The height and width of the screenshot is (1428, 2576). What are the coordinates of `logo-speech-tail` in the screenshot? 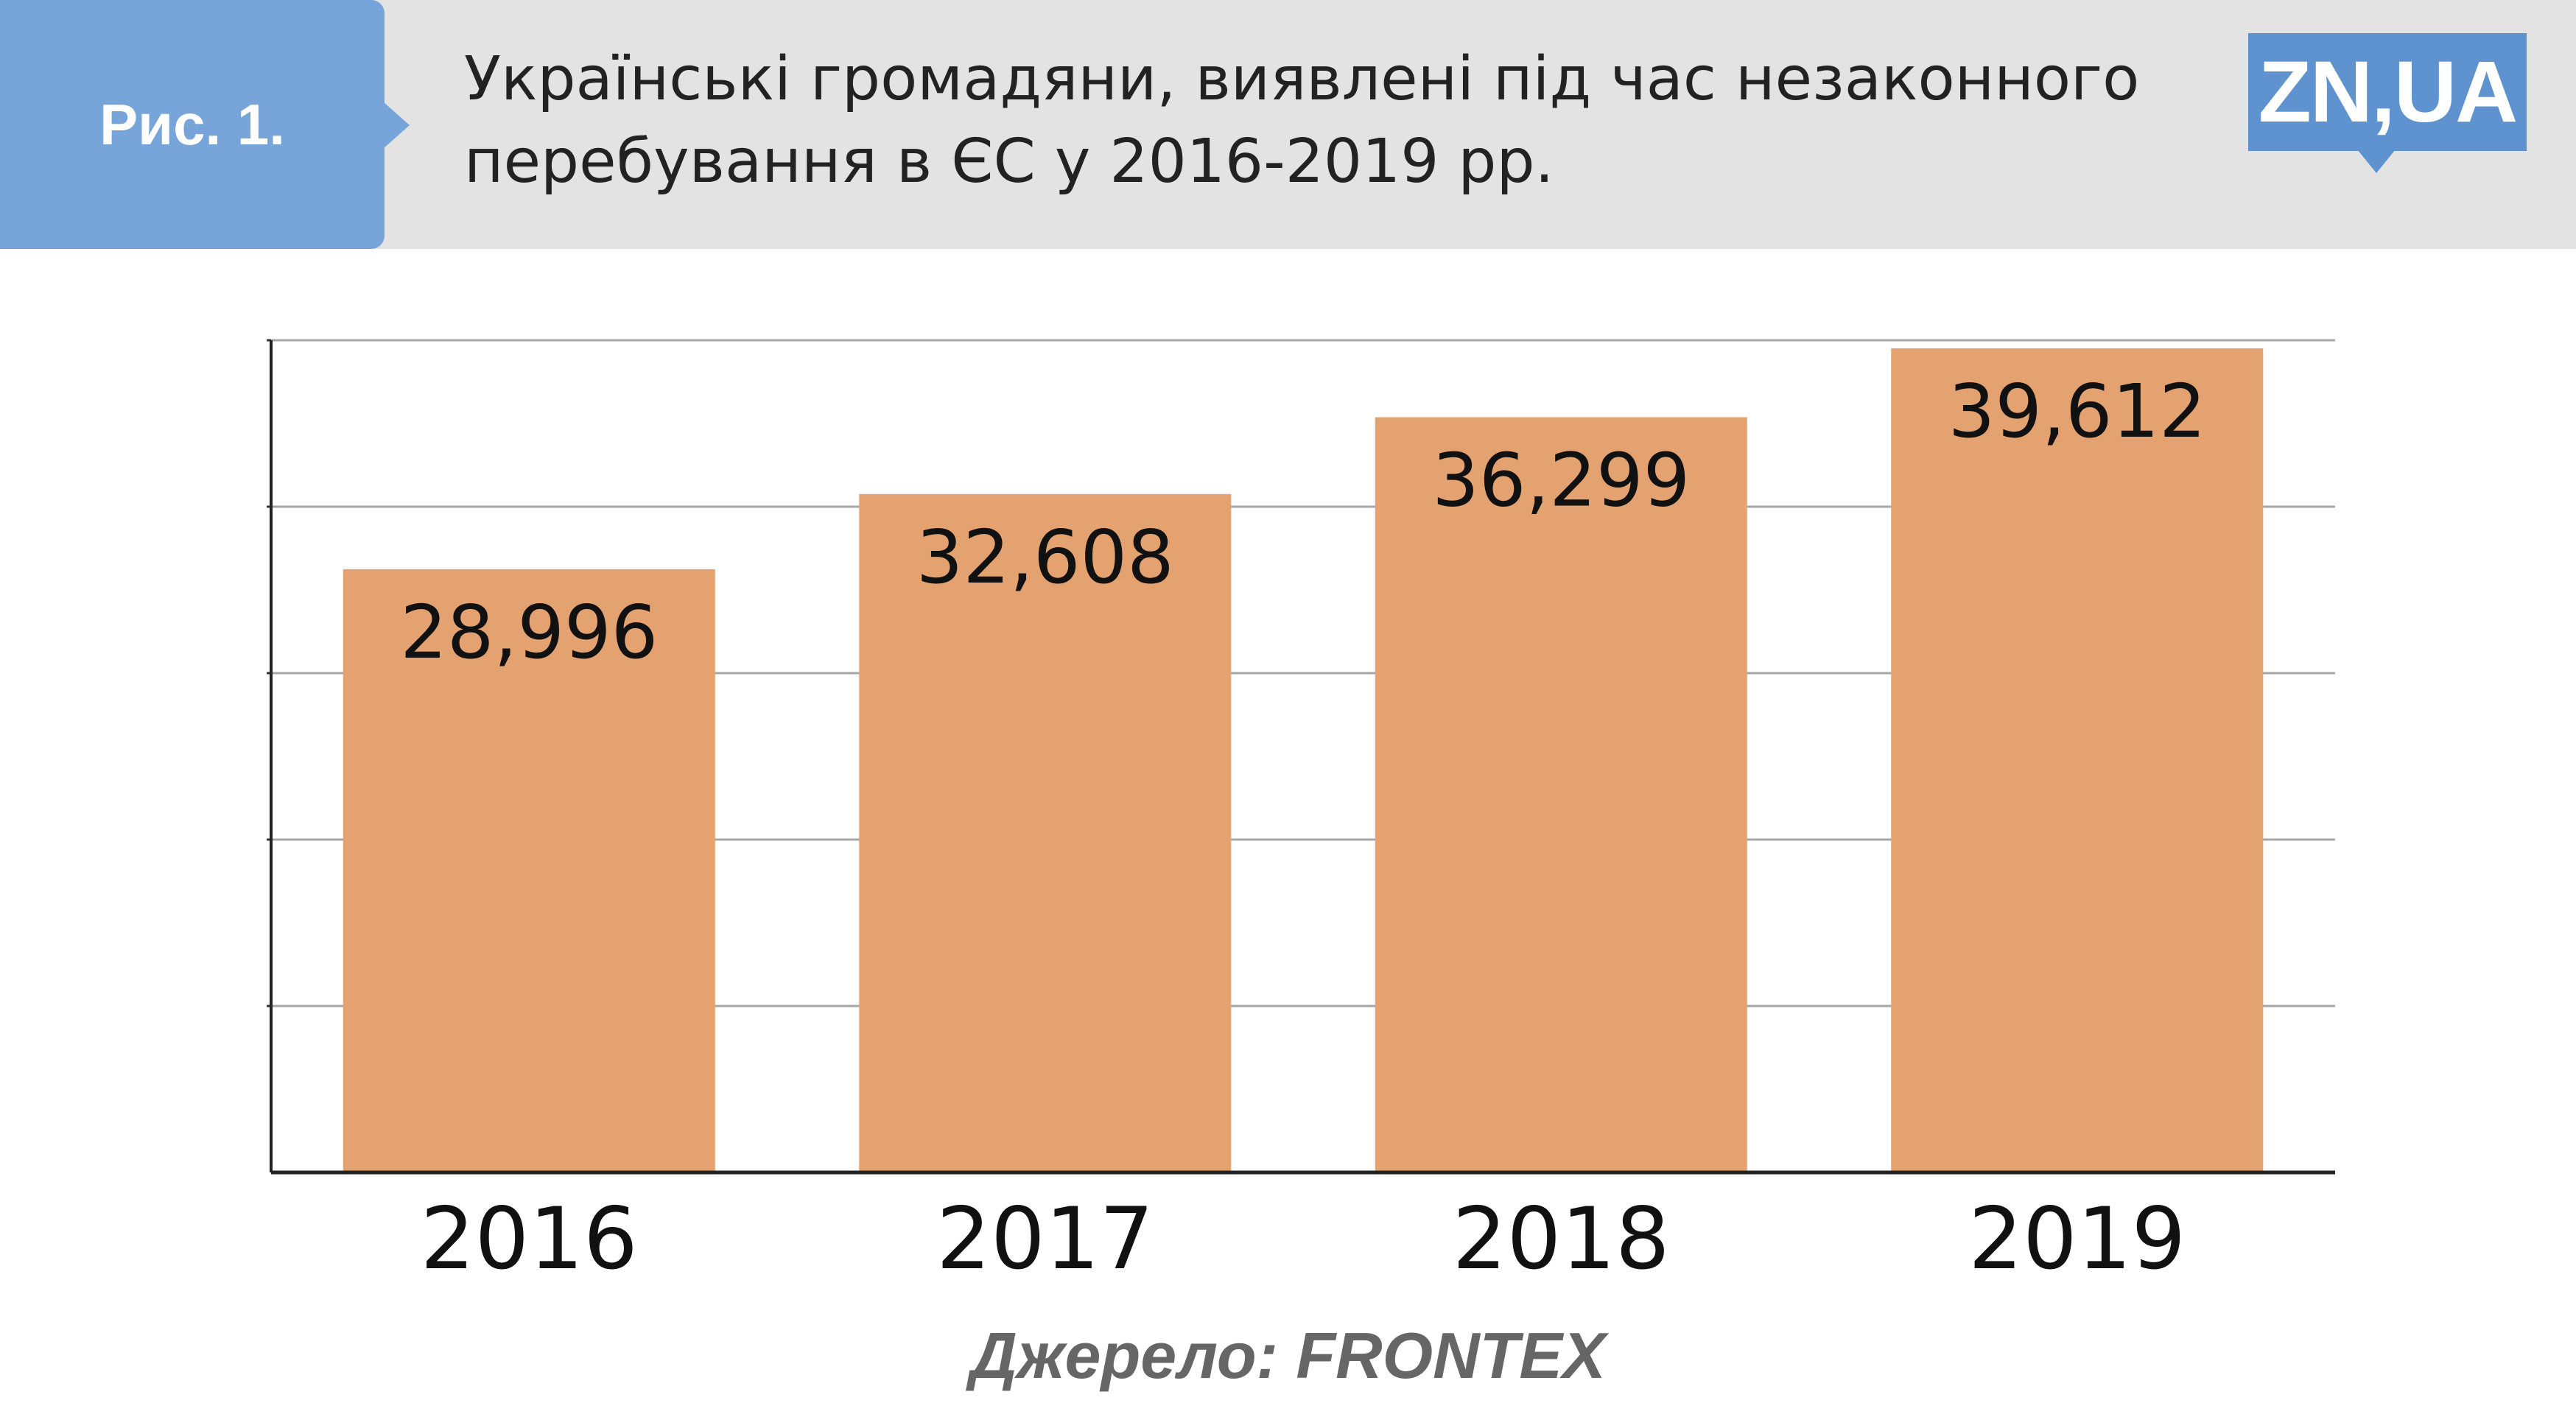 It's located at (2376, 162).